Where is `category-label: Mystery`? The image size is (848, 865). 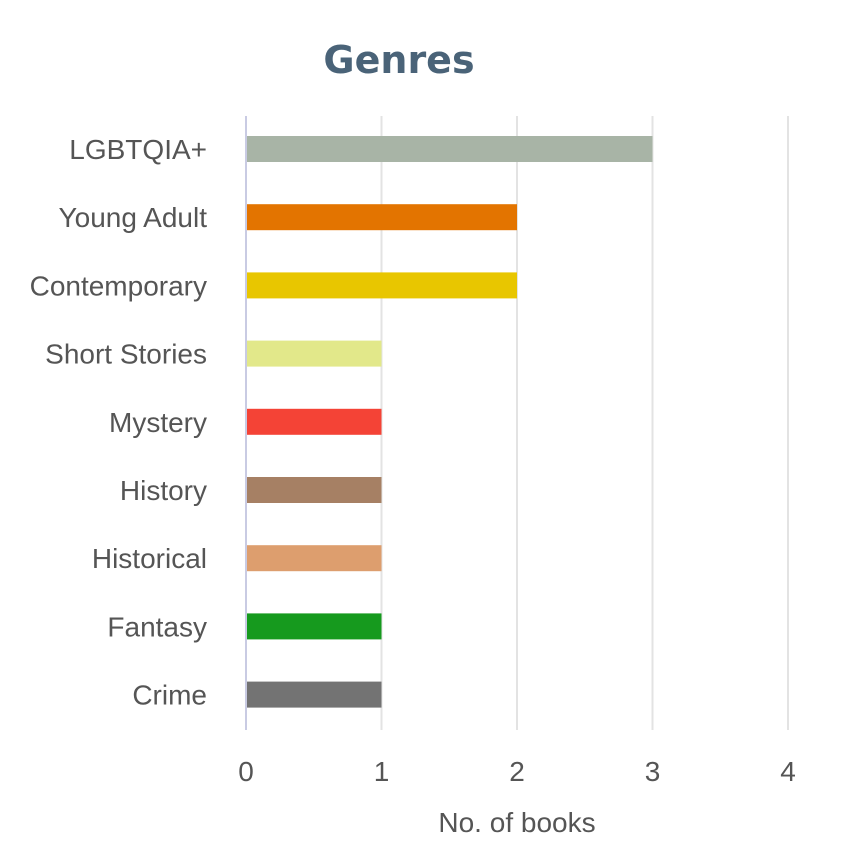
category-label: Mystery is located at coordinates (158, 422).